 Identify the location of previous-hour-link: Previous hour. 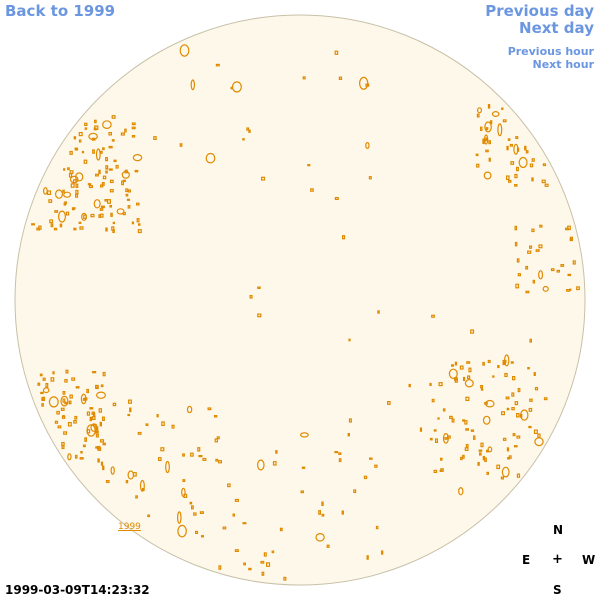
(550, 51).